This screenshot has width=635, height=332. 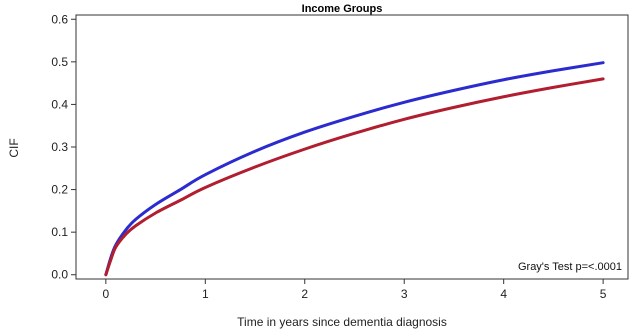 I want to click on y-tick-label-3: 0.3, so click(x=59, y=147).